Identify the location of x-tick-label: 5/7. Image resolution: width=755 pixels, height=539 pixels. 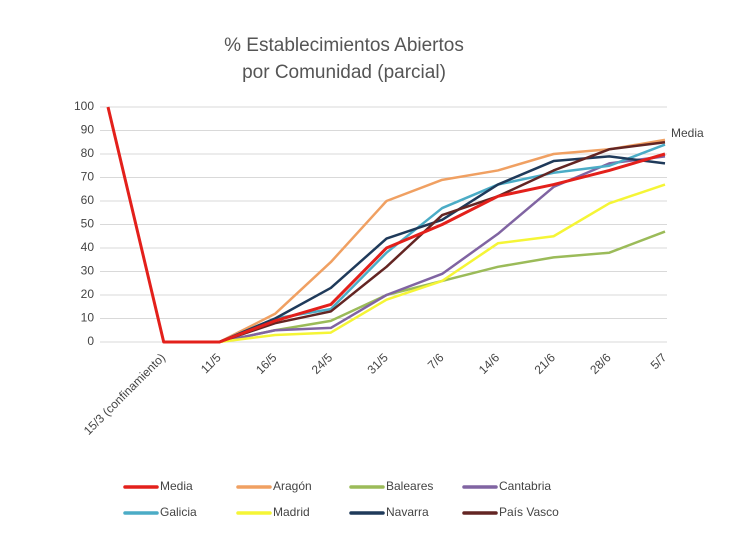
(659, 361).